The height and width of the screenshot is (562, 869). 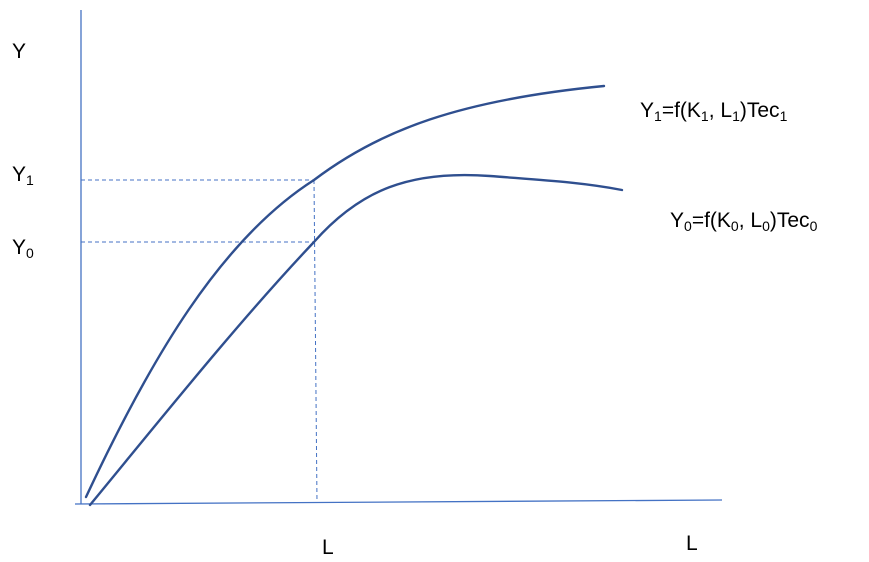 I want to click on x-axis-label: L, so click(x=692, y=543).